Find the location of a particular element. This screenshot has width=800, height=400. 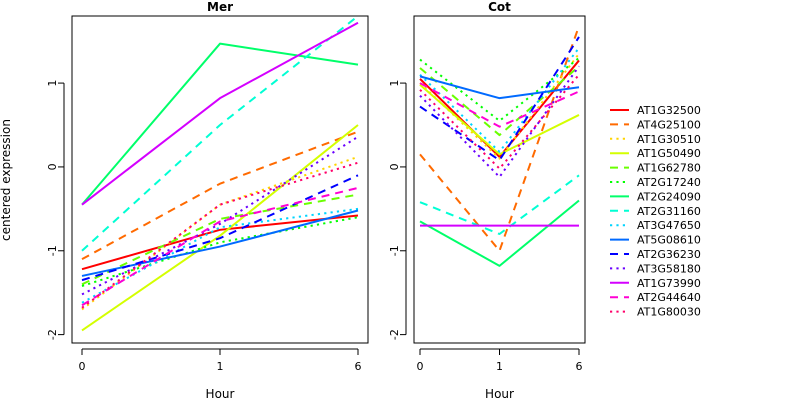

y-tick-label-cot-0: 0 is located at coordinates (394, 166).